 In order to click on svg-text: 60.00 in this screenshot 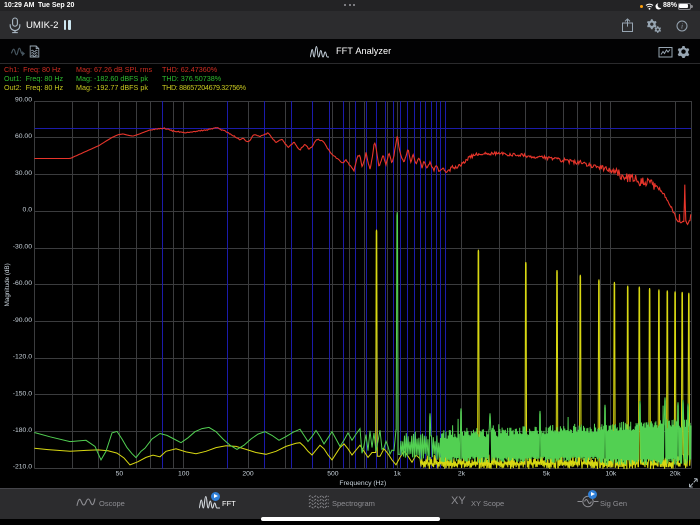, I will do `click(23, 136)`.